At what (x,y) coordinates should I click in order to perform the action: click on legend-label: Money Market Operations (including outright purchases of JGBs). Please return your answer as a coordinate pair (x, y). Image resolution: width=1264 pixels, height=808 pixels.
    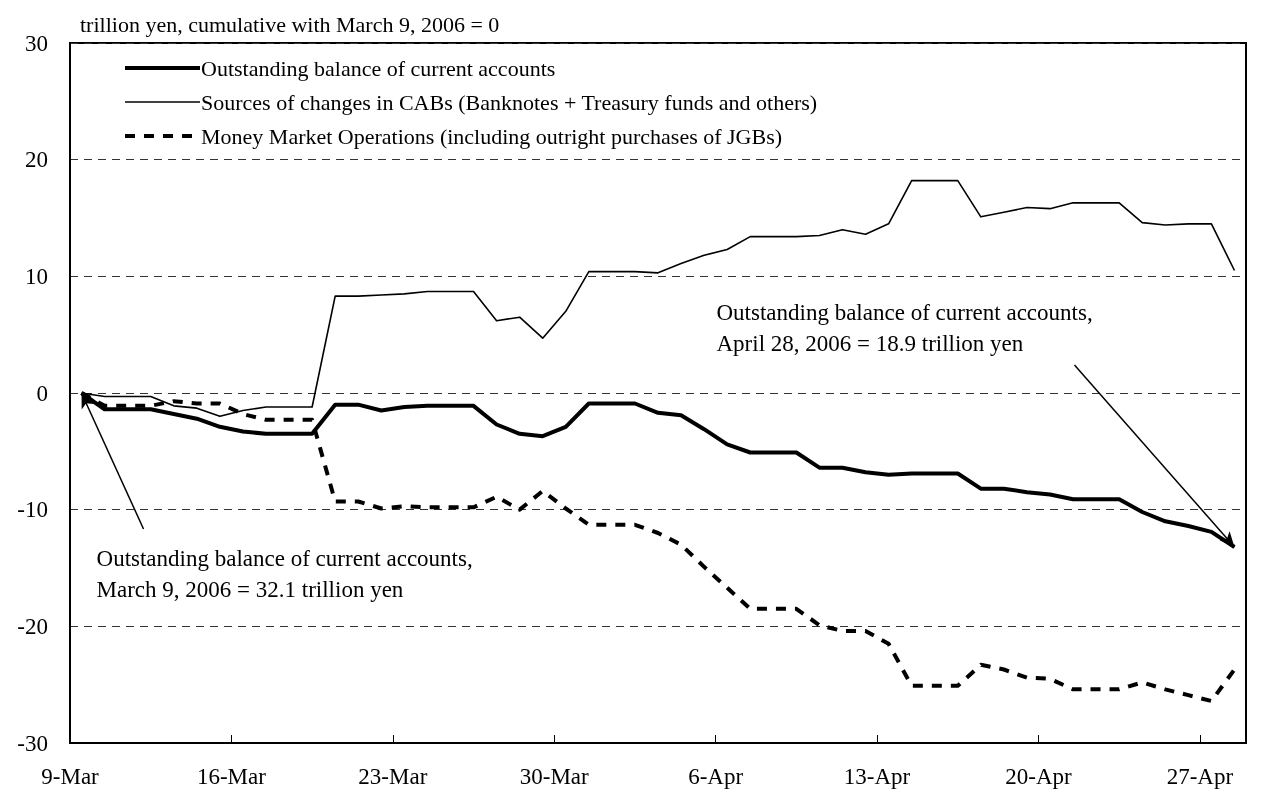
    Looking at the image, I should click on (492, 136).